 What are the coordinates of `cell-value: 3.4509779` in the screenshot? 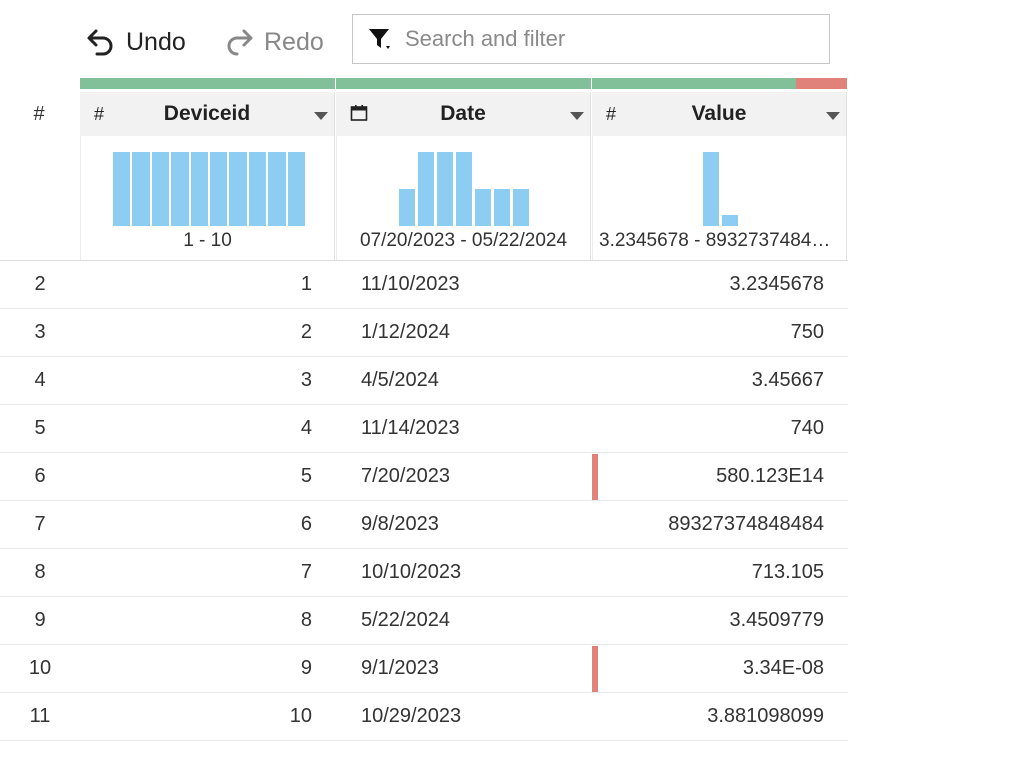 It's located at (776, 620).